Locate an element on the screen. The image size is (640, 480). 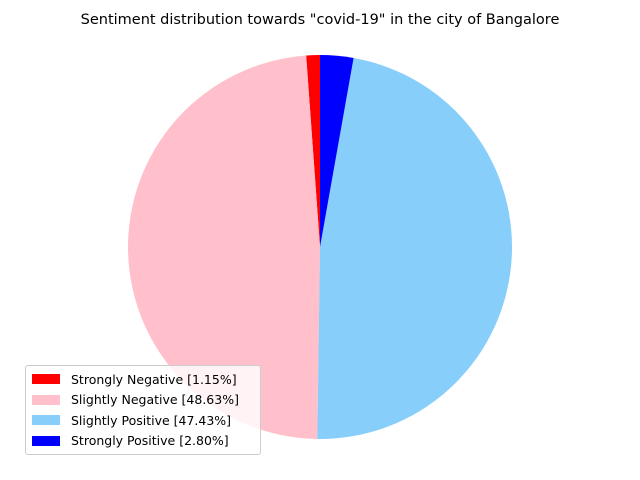
legend-item-strongly-positive: Strongly Positive [2.80%] is located at coordinates (143, 441).